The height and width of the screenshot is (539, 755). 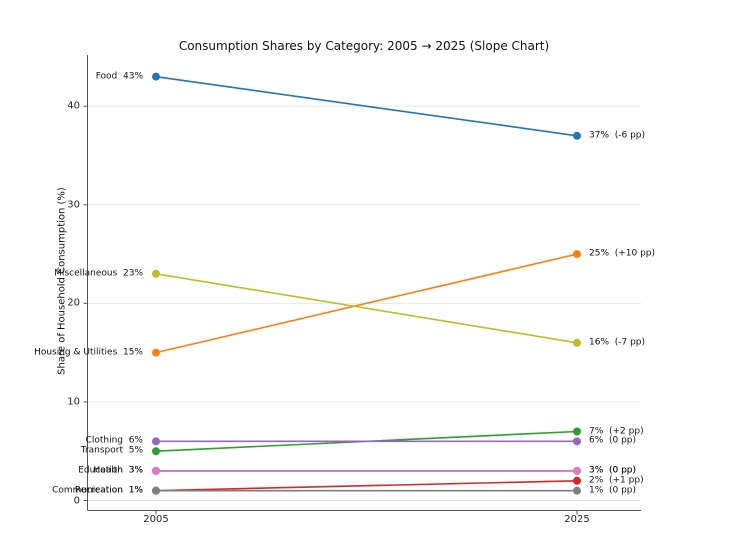 I want to click on y-tick-label-20: 20, so click(x=73, y=303).